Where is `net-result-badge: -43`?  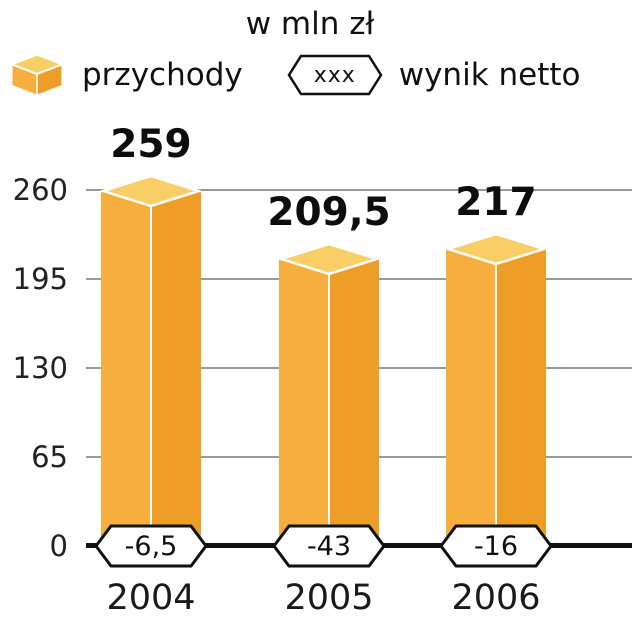
net-result-badge: -43 is located at coordinates (329, 546).